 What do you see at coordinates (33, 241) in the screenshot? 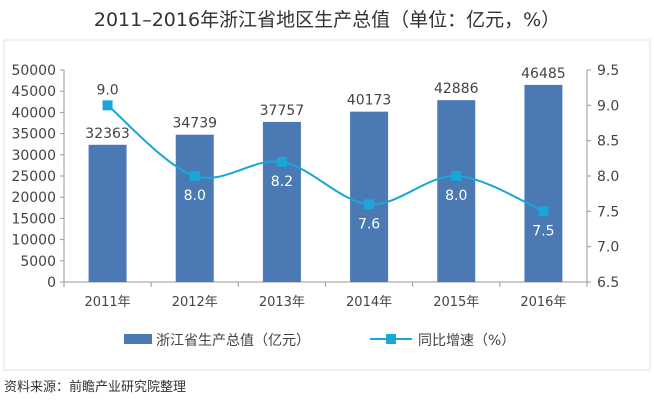
I see `left-tick-label: 10000` at bounding box center [33, 241].